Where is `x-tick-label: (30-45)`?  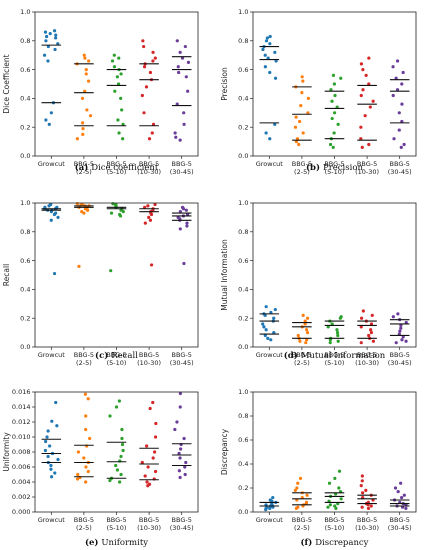 x-tick-label: (30-45) is located at coordinates (182, 528).